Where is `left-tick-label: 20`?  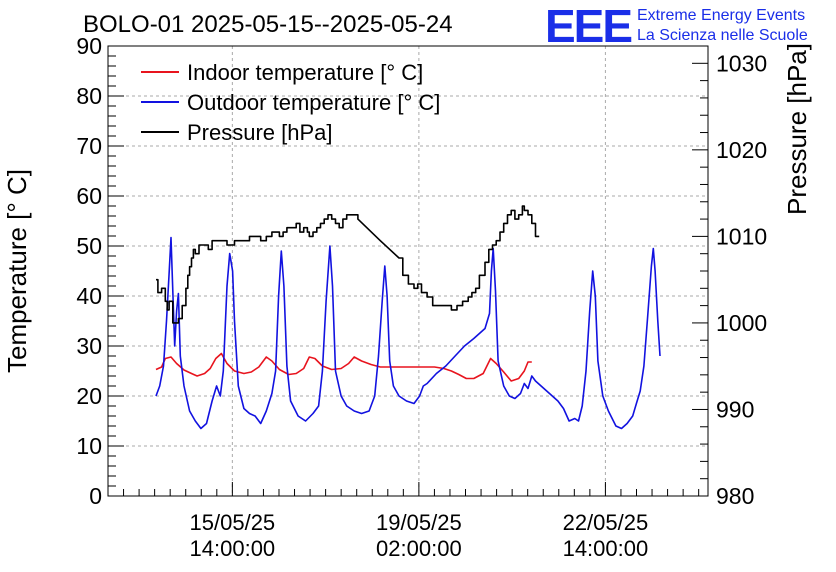
left-tick-label: 20 is located at coordinates (89, 396).